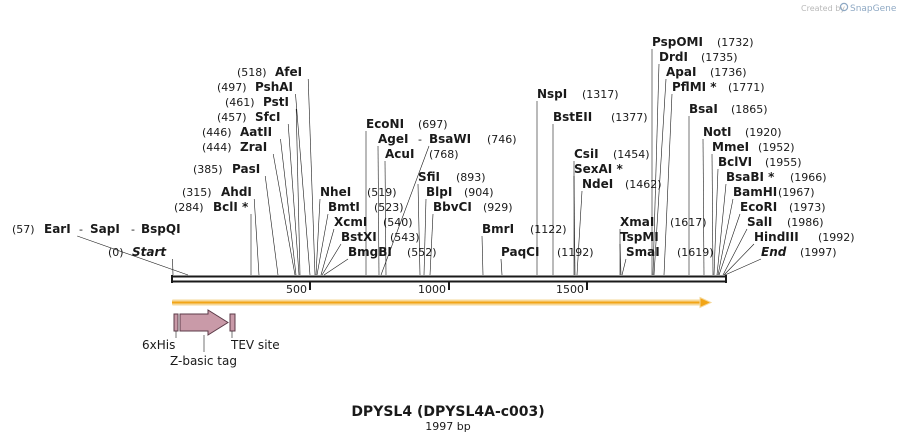 This screenshot has height=442, width=898. What do you see at coordinates (267, 117) in the screenshot?
I see `site-label-sfcI: SfcI` at bounding box center [267, 117].